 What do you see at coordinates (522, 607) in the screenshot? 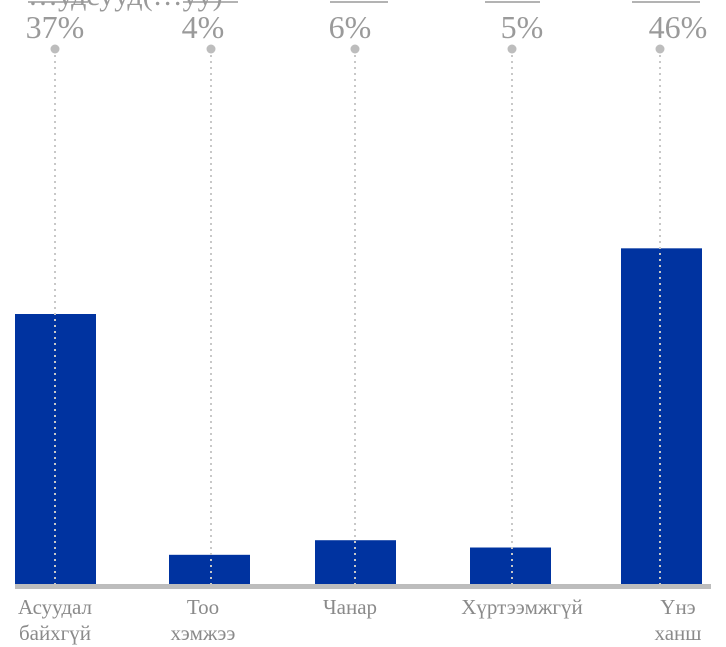
I see `x-tick-label: Хүртээмжгүй` at bounding box center [522, 607].